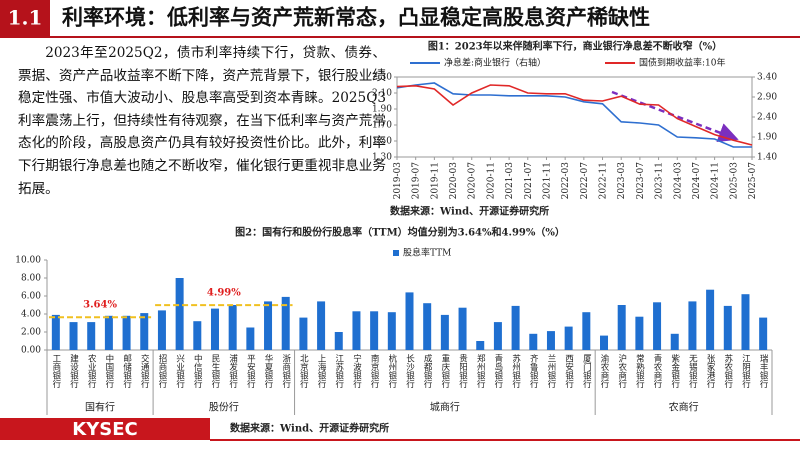 The width and height of the screenshot is (800, 450). What do you see at coordinates (427, 371) in the screenshot?
I see `x-tick-label: 成都银行` at bounding box center [427, 371].